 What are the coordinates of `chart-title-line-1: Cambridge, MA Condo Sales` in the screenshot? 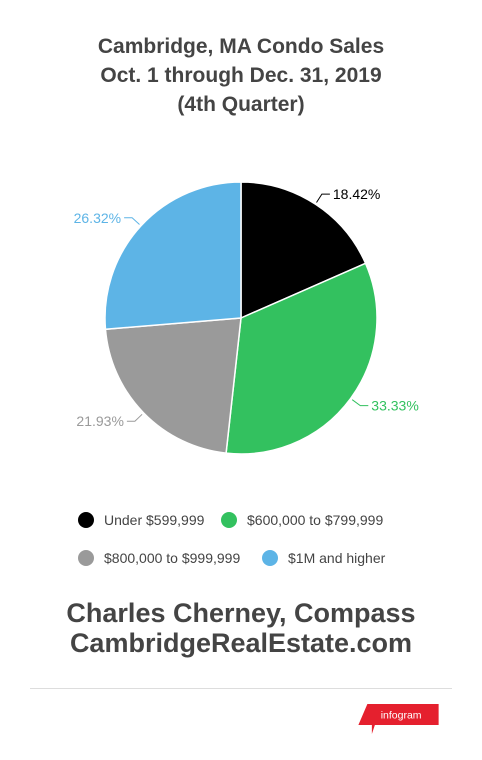 It's located at (241, 46).